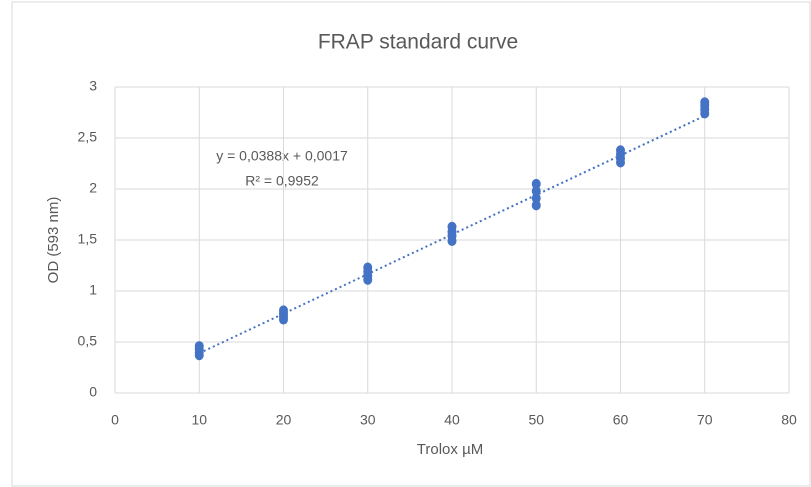  What do you see at coordinates (621, 420) in the screenshot?
I see `x-tick-label: 60` at bounding box center [621, 420].